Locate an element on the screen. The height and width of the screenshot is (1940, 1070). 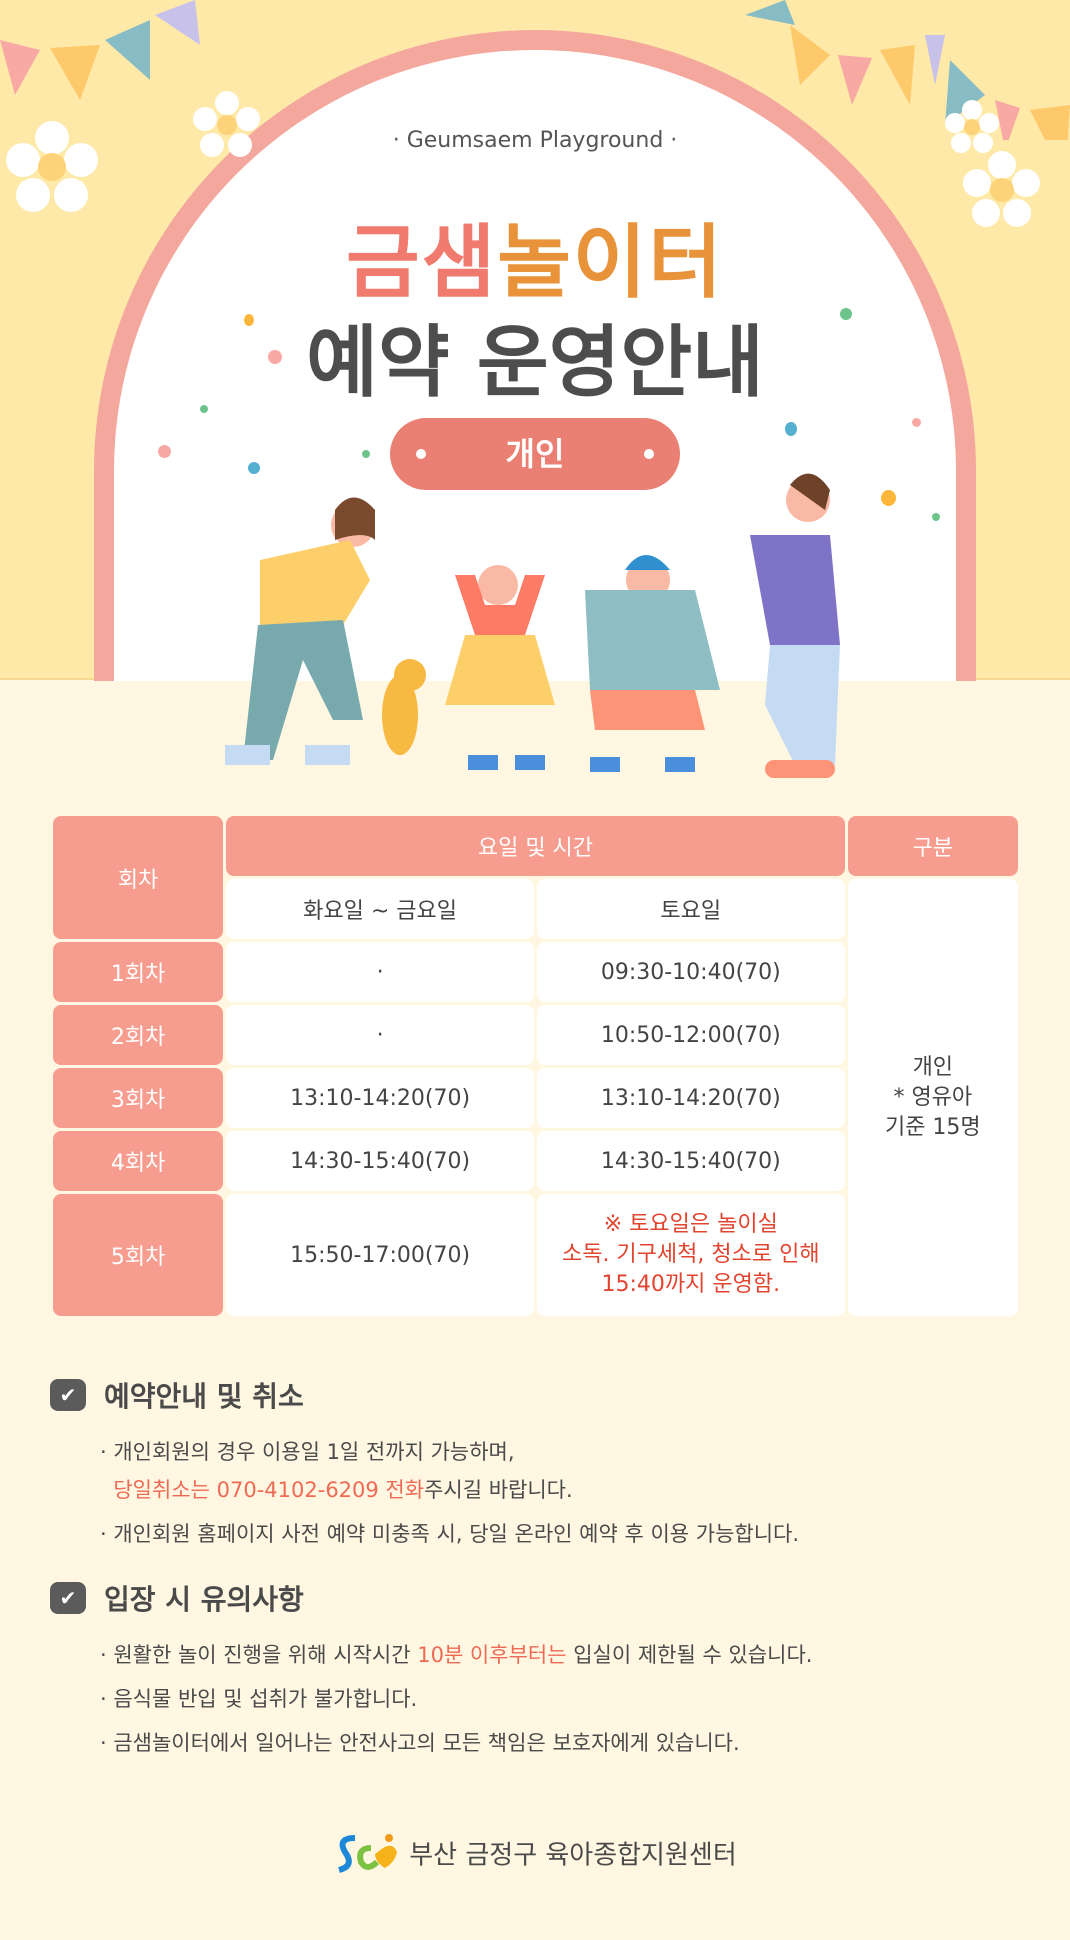
table-row: 2회차 · 10:50-12:00(70) is located at coordinates (535, 1035).